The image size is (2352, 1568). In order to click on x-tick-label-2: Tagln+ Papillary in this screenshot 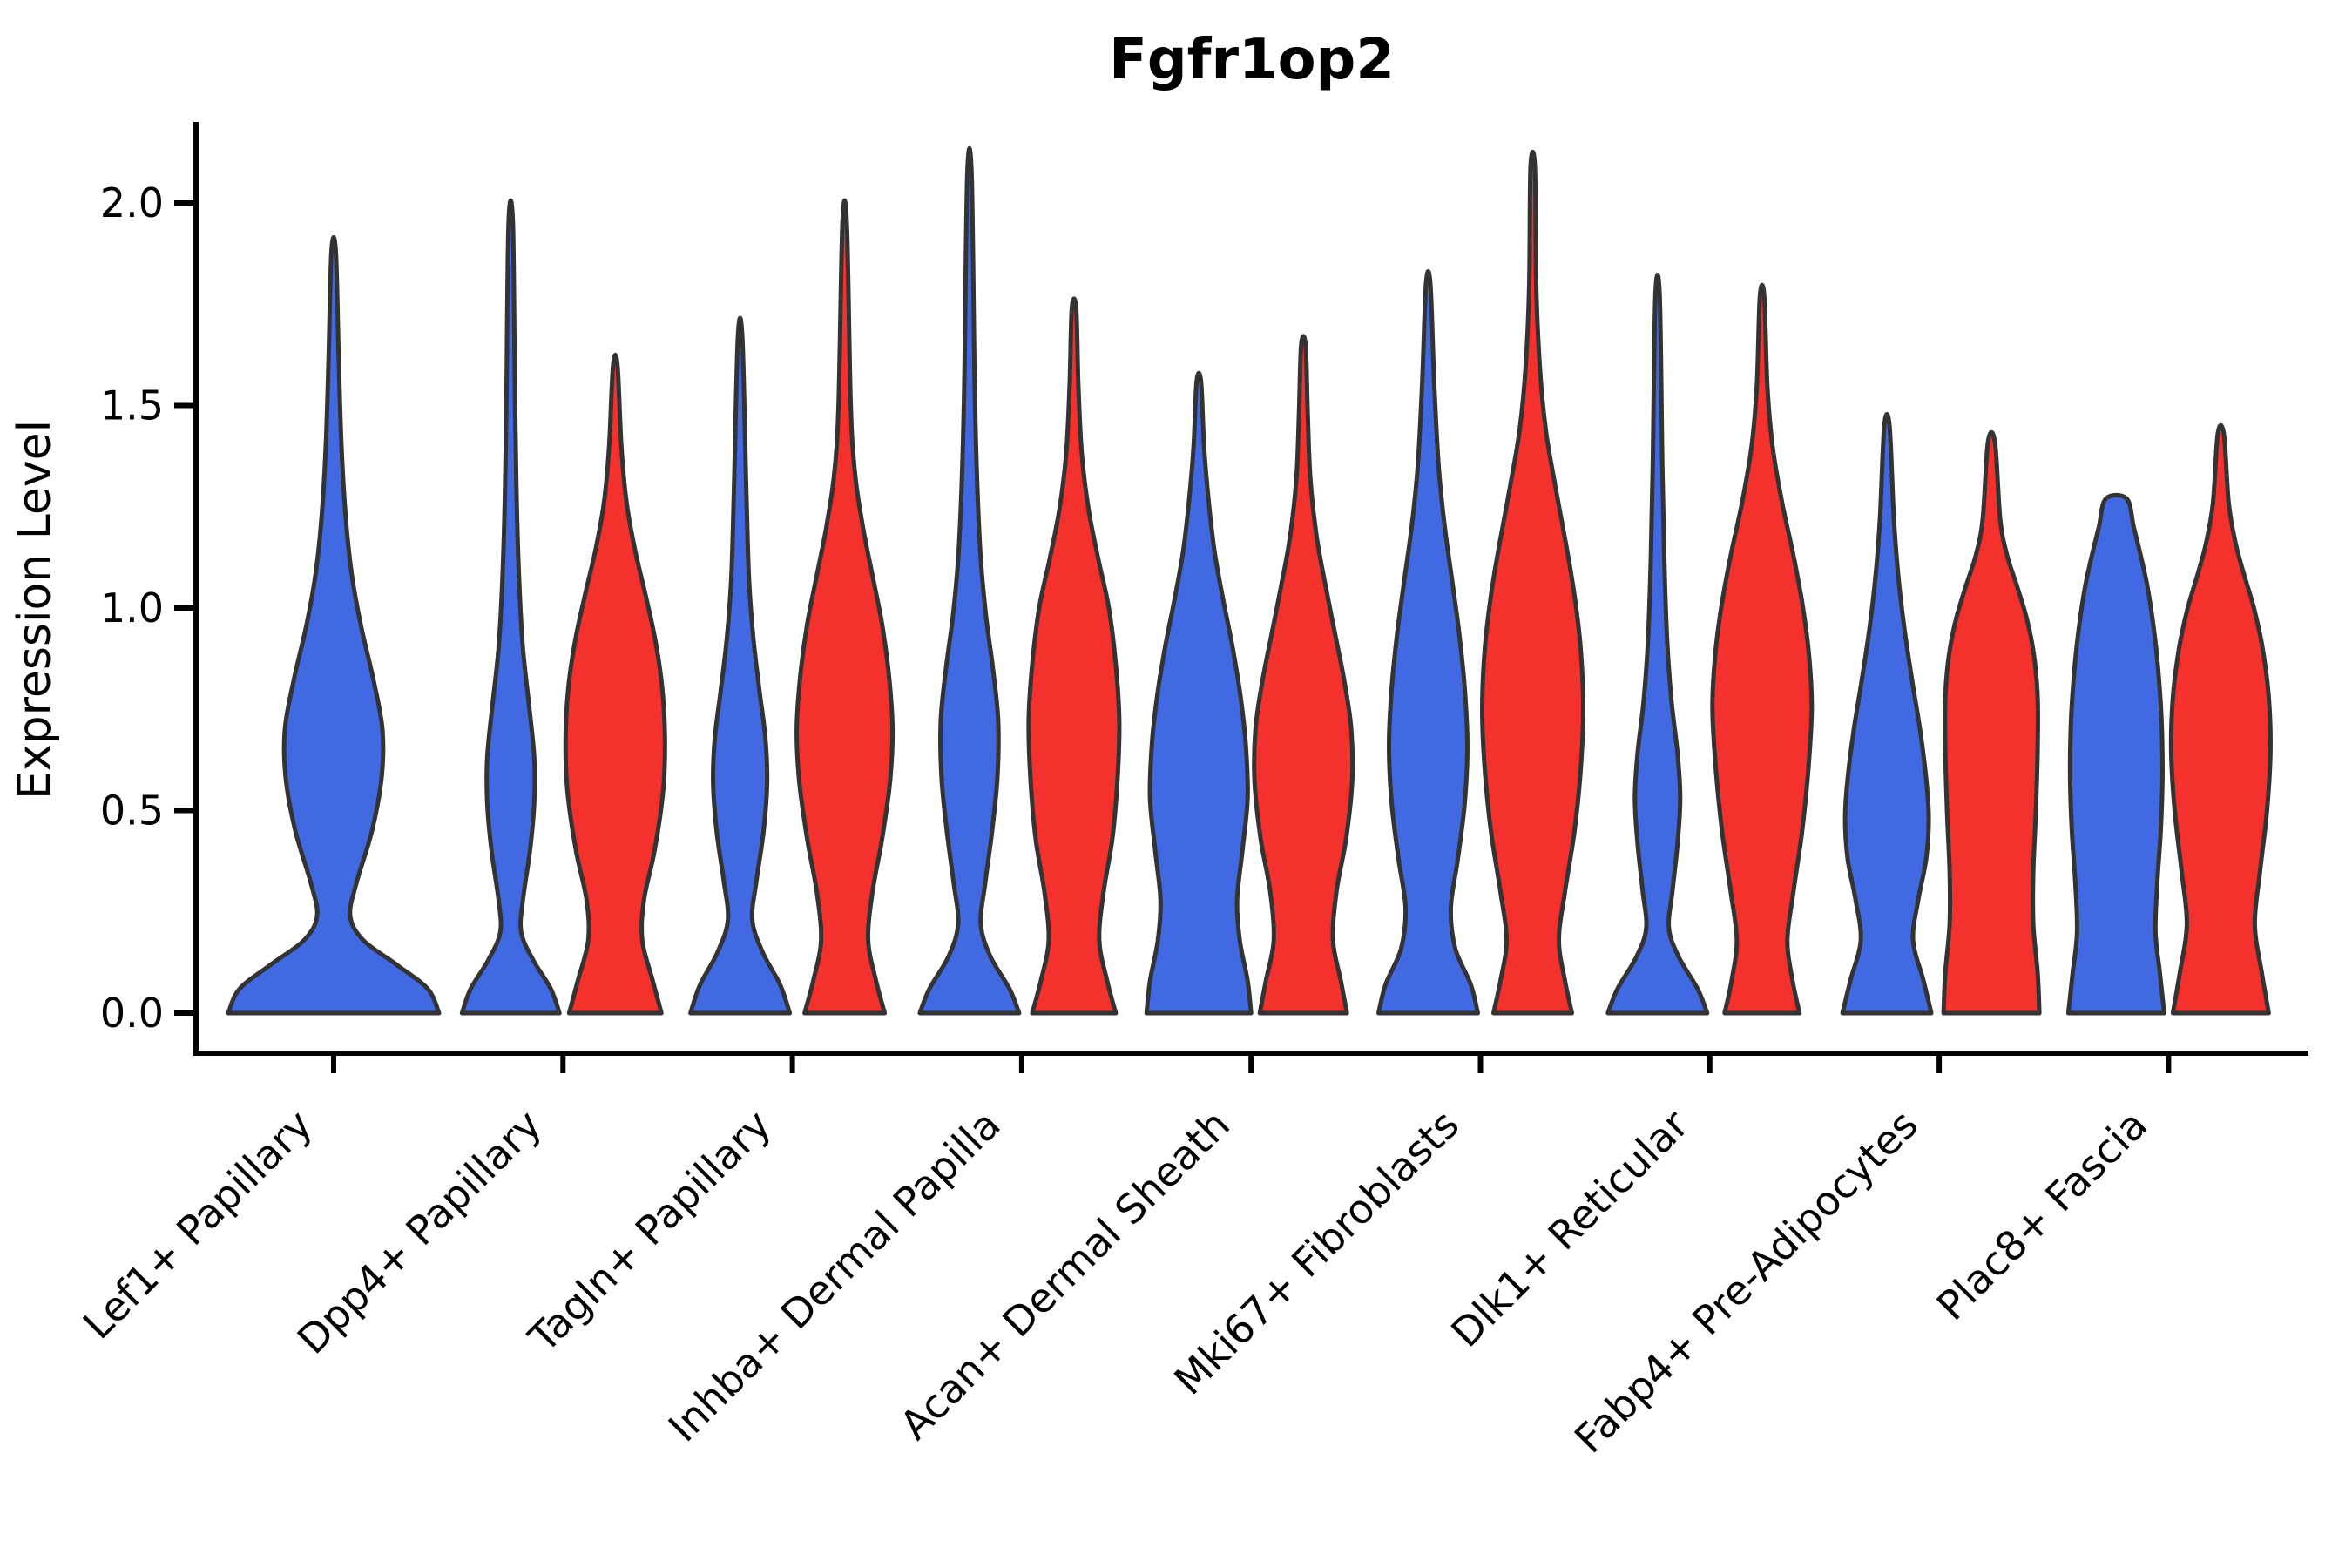, I will do `click(650, 1231)`.